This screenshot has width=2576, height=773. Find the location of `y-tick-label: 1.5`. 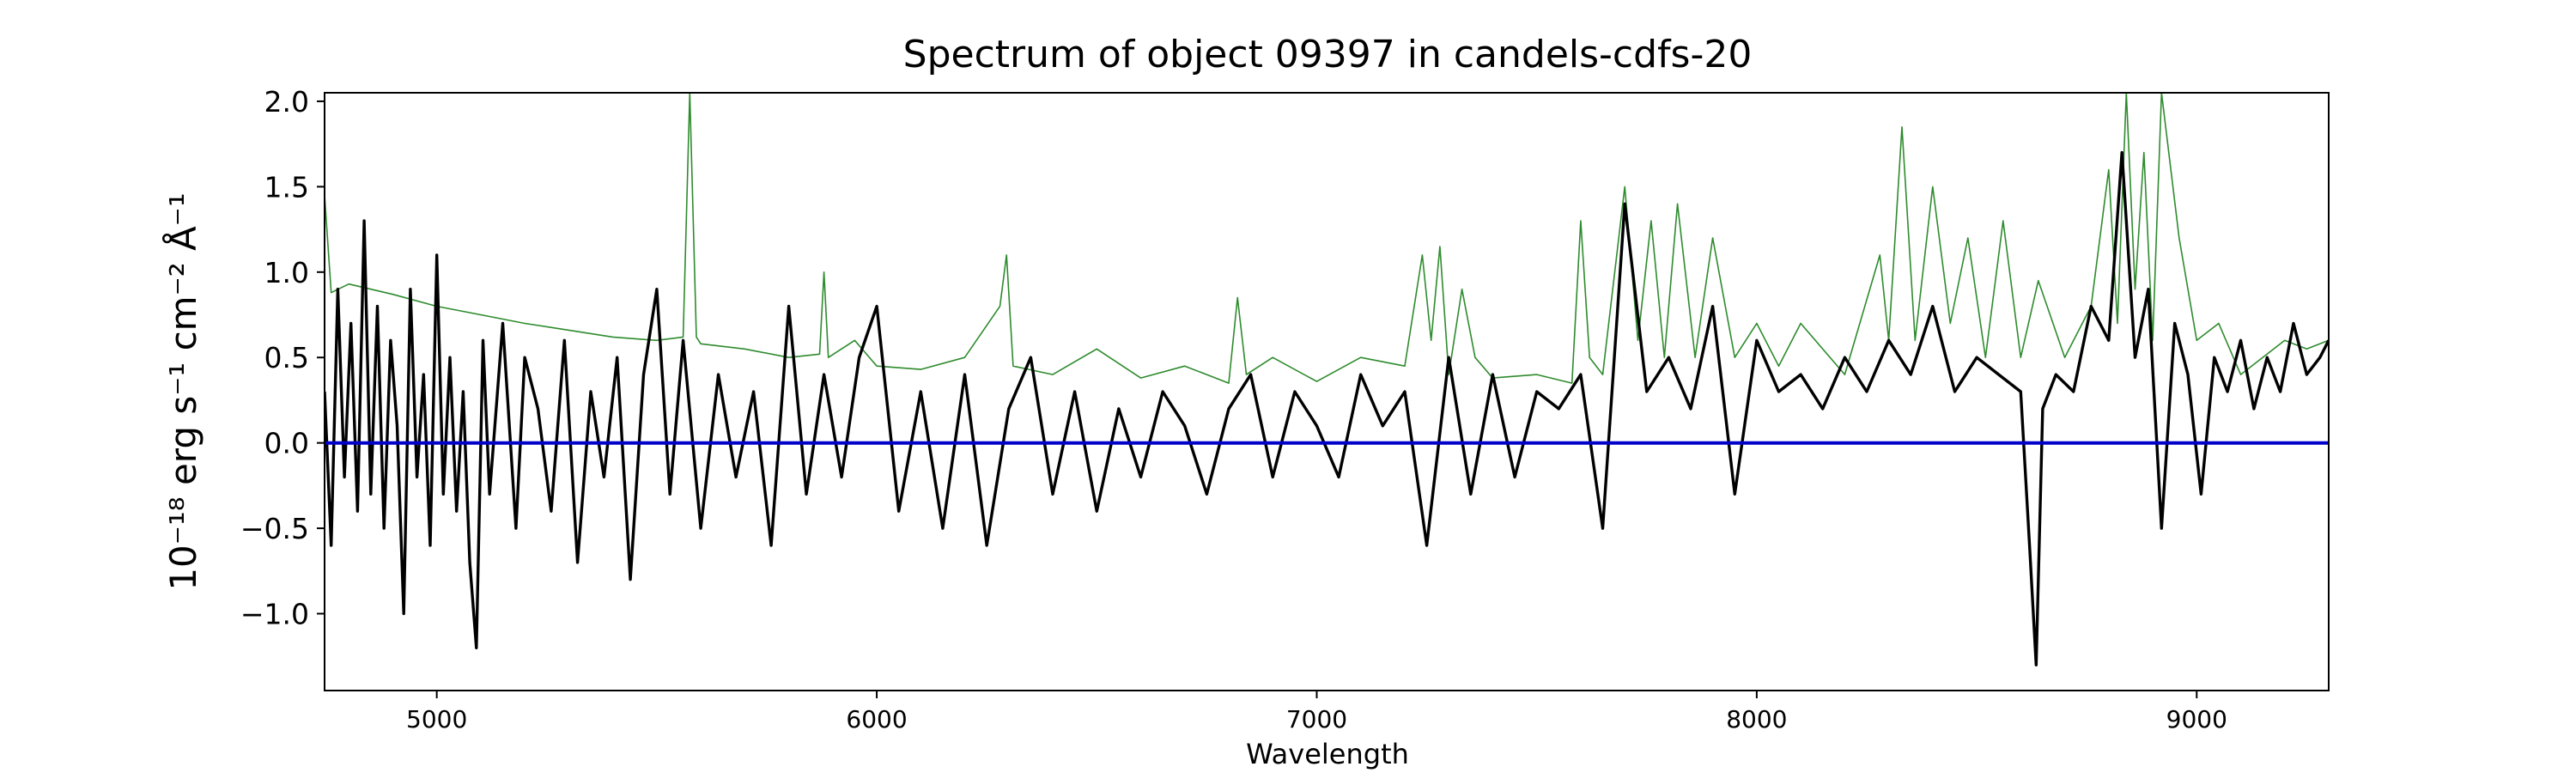

y-tick-label: 1.5 is located at coordinates (286, 187).